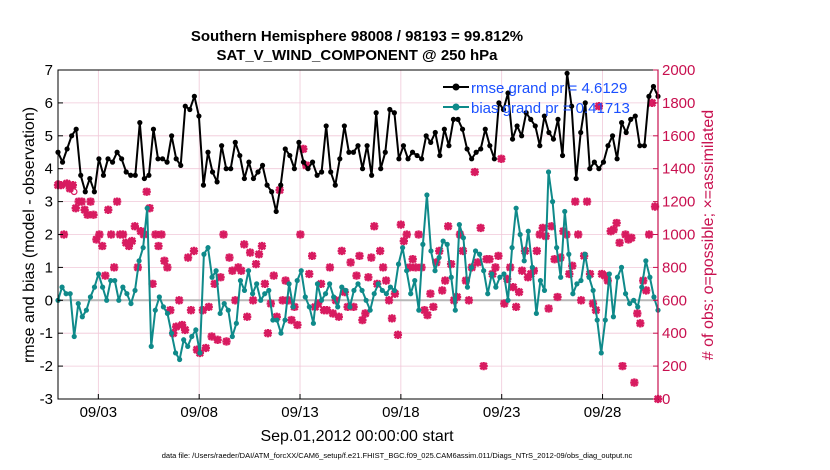  What do you see at coordinates (74, 192) in the screenshot?
I see `obs-possible-point` at bounding box center [74, 192].